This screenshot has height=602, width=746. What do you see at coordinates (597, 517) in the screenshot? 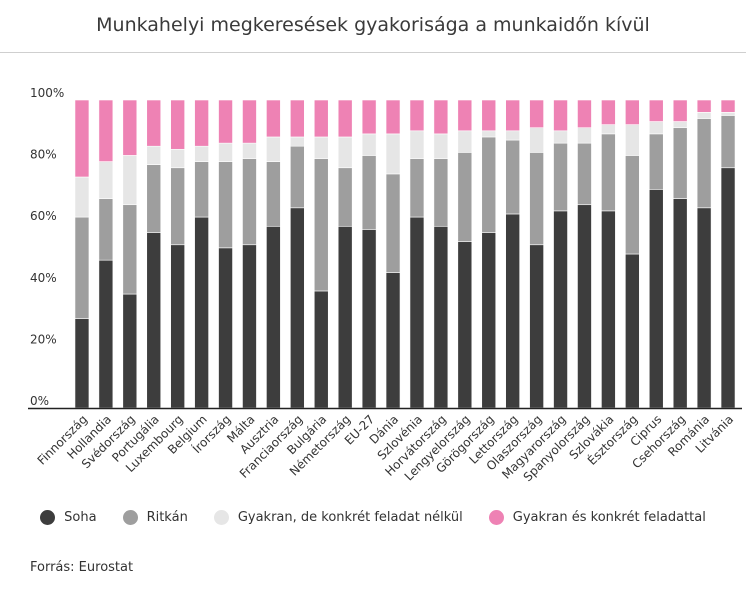
I see `legend-item: Gyakran és konkrét feladattal` at bounding box center [597, 517].